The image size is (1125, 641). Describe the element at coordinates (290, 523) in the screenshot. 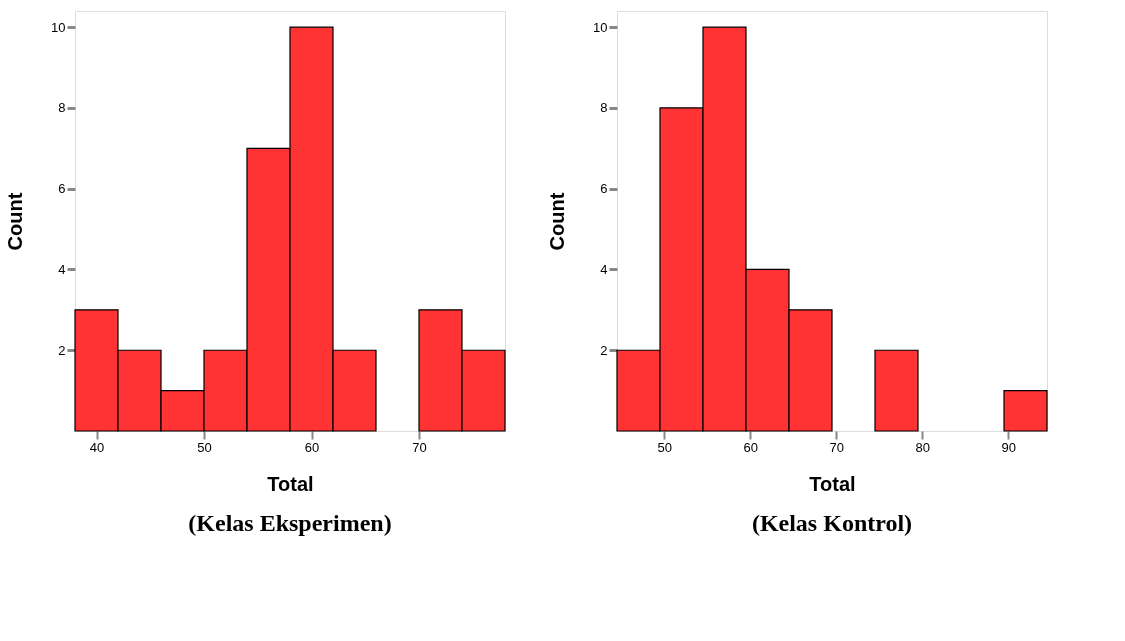

I see `text: (Kelas Eksperimen)` at that location.